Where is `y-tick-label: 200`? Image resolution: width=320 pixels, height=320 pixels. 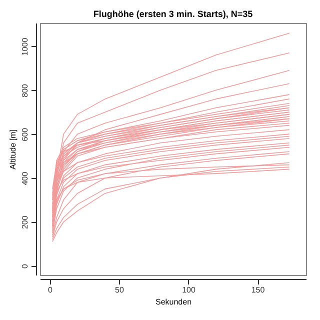
y-tick-label: 200 is located at coordinates (25, 222).